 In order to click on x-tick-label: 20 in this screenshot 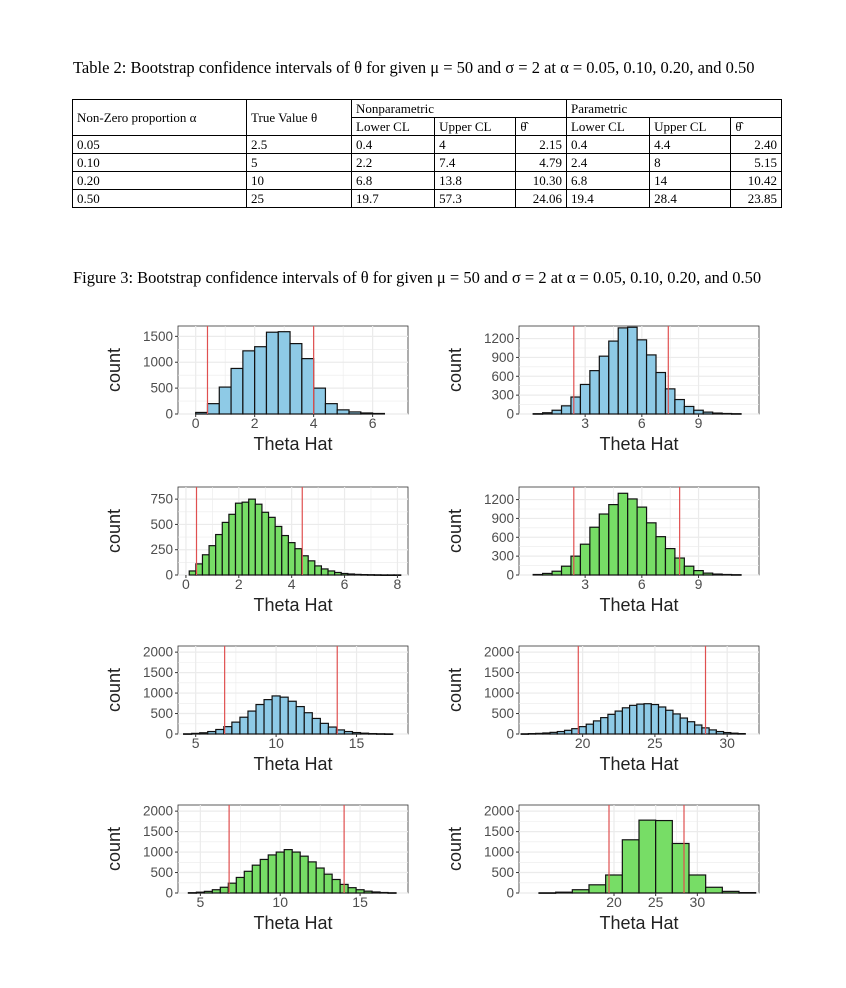, I will do `click(583, 743)`.